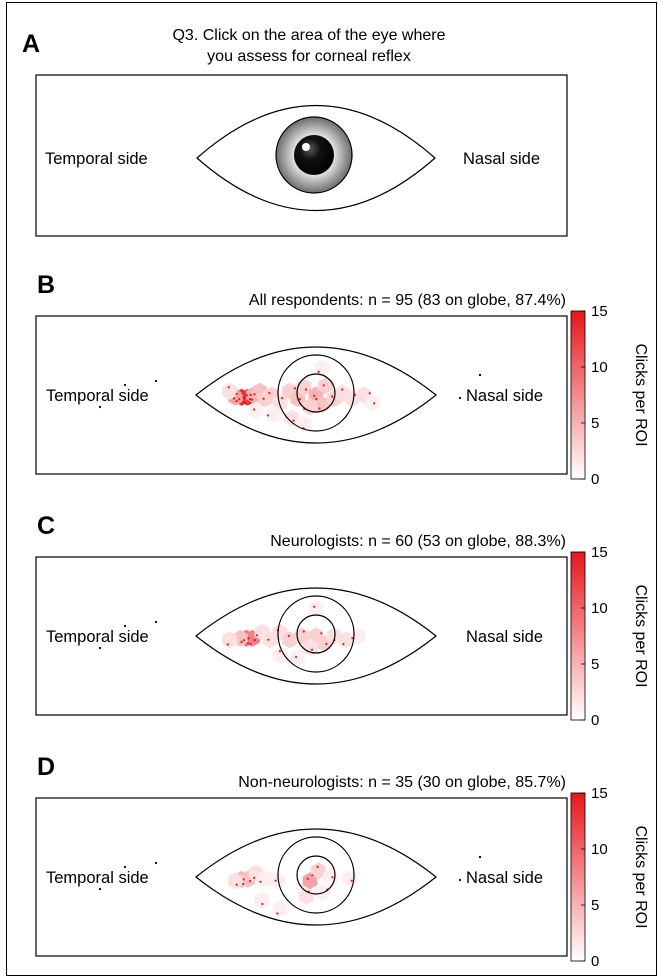 The image size is (663, 978). Describe the element at coordinates (46, 526) in the screenshot. I see `panel-label: C` at that location.